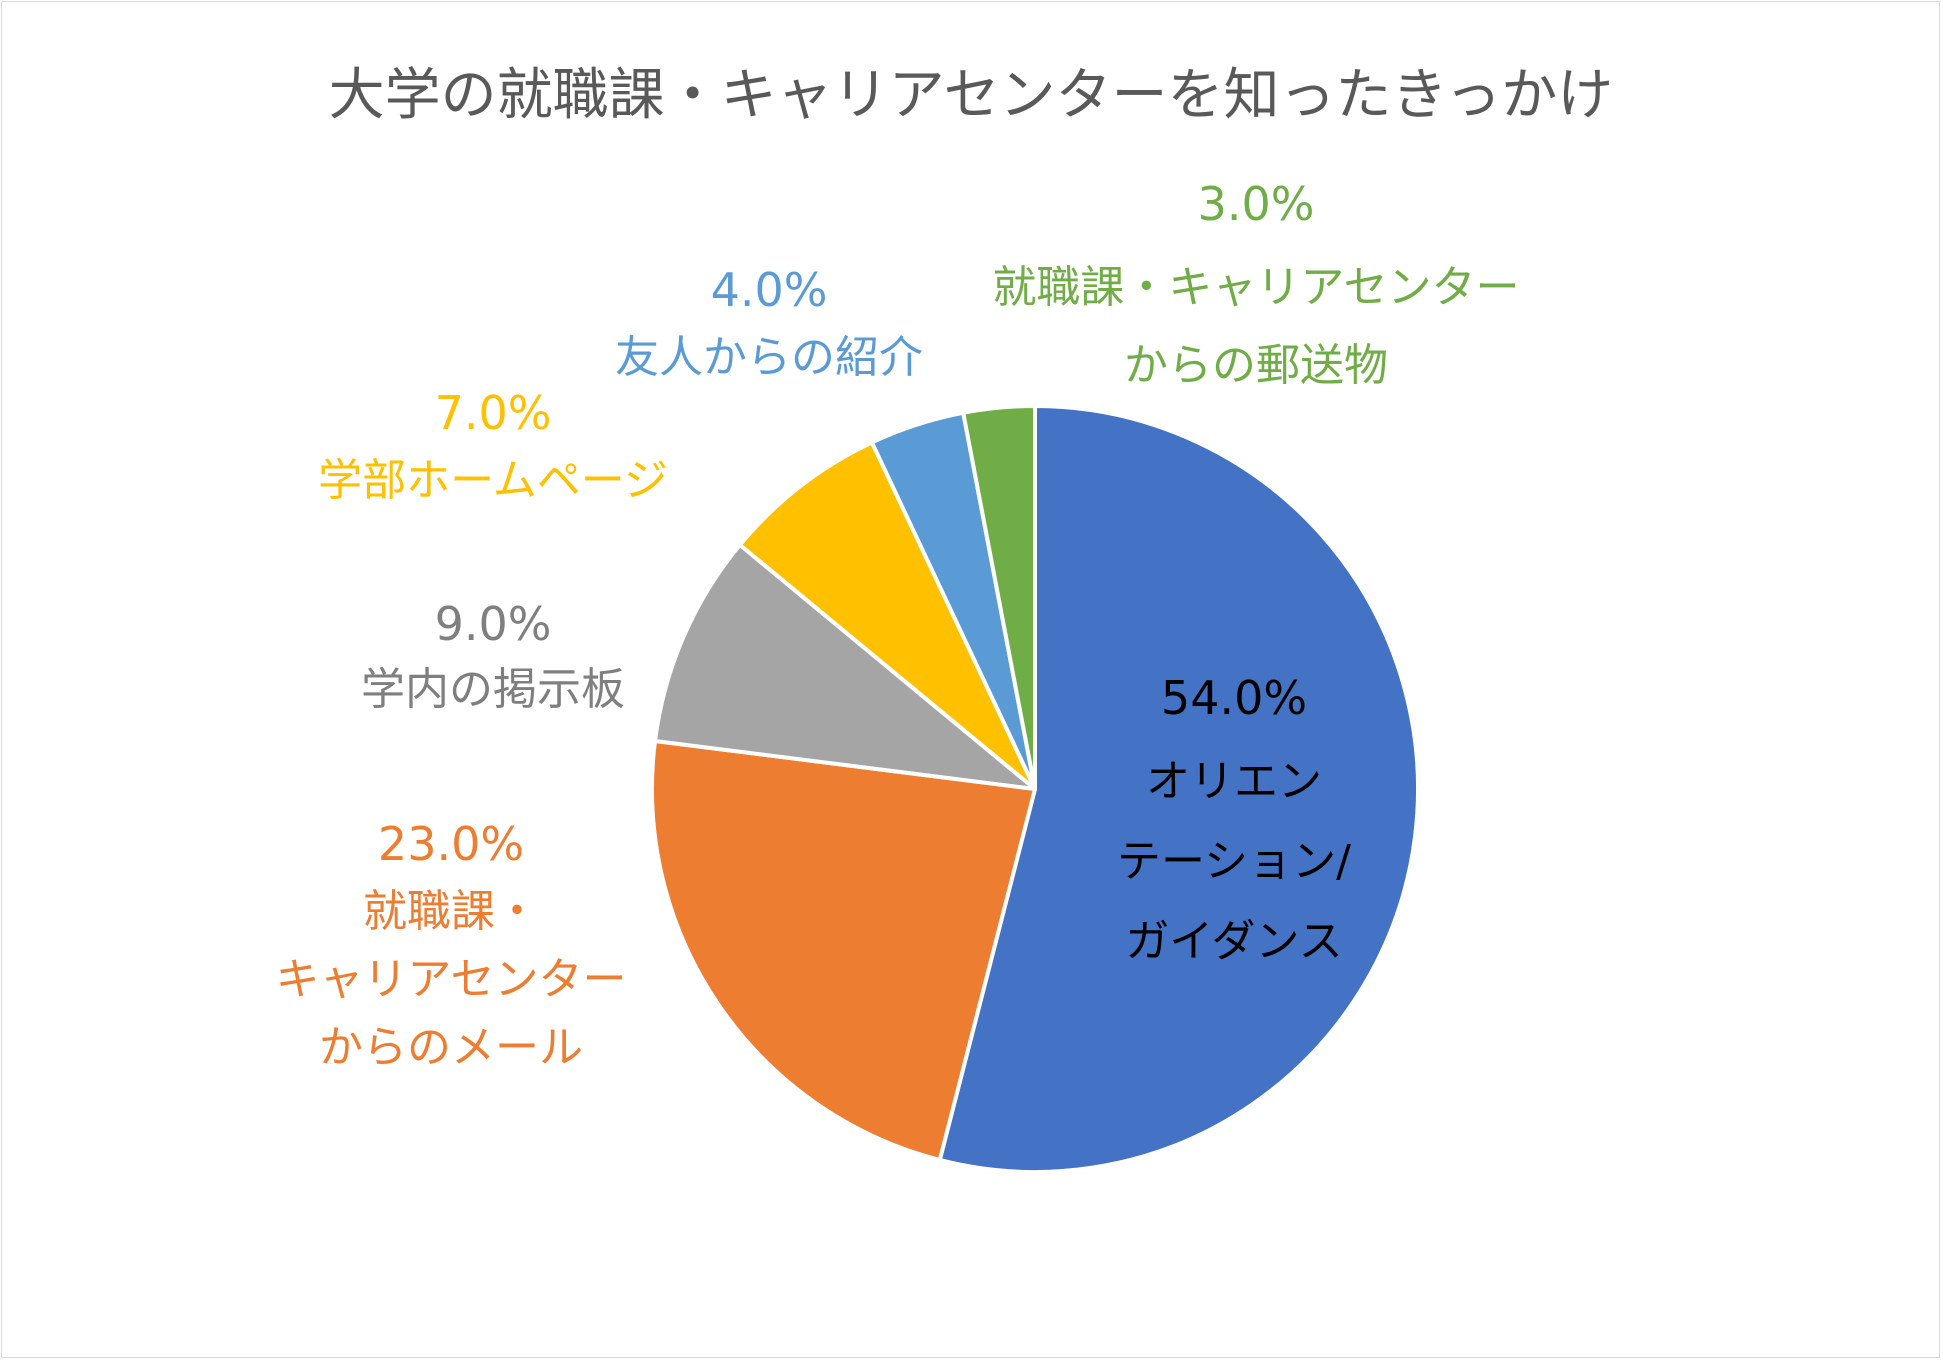 The height and width of the screenshot is (1361, 1943). Describe the element at coordinates (1233, 941) in the screenshot. I see `slice-category-label-1-line-3: ガイダンス` at that location.